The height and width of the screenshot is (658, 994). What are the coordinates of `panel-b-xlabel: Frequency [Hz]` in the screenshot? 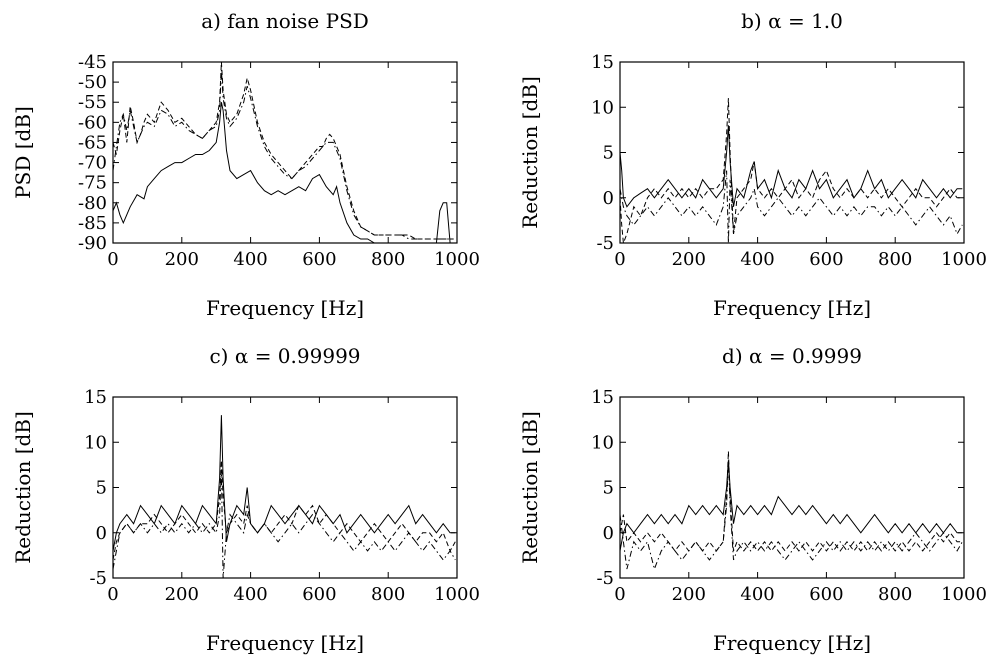 It's located at (792, 308).